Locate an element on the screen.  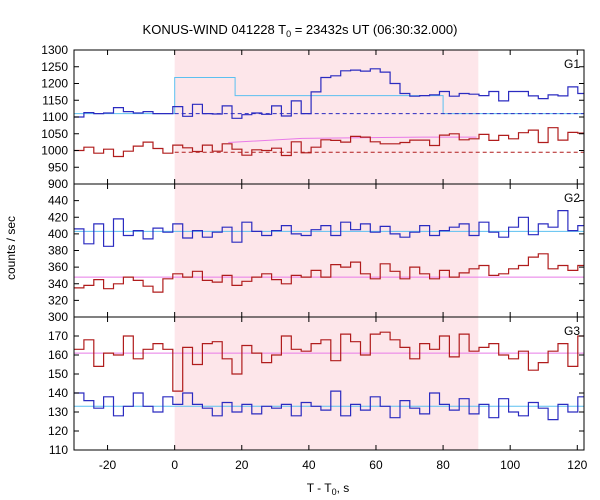
y-tick-label: 300 is located at coordinates (58, 317).